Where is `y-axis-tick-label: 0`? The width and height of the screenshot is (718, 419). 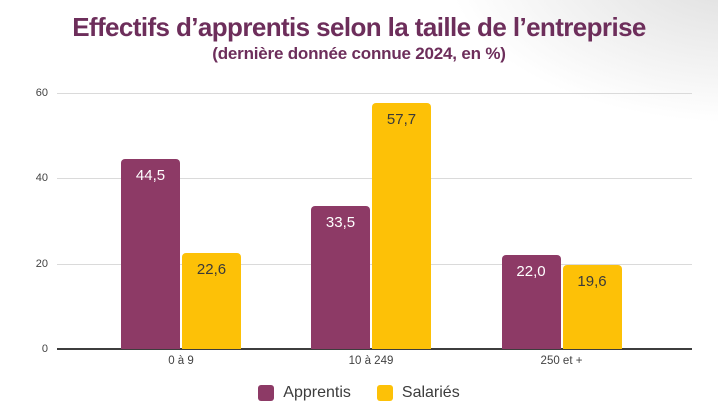
y-axis-tick-label: 0 is located at coordinates (44, 349).